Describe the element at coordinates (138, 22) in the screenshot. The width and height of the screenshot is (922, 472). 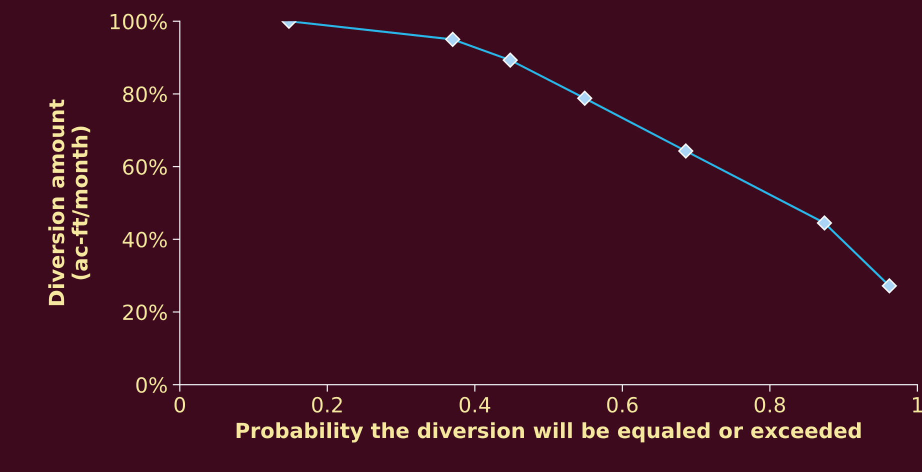
I see `y-tick-label: 100%` at that location.